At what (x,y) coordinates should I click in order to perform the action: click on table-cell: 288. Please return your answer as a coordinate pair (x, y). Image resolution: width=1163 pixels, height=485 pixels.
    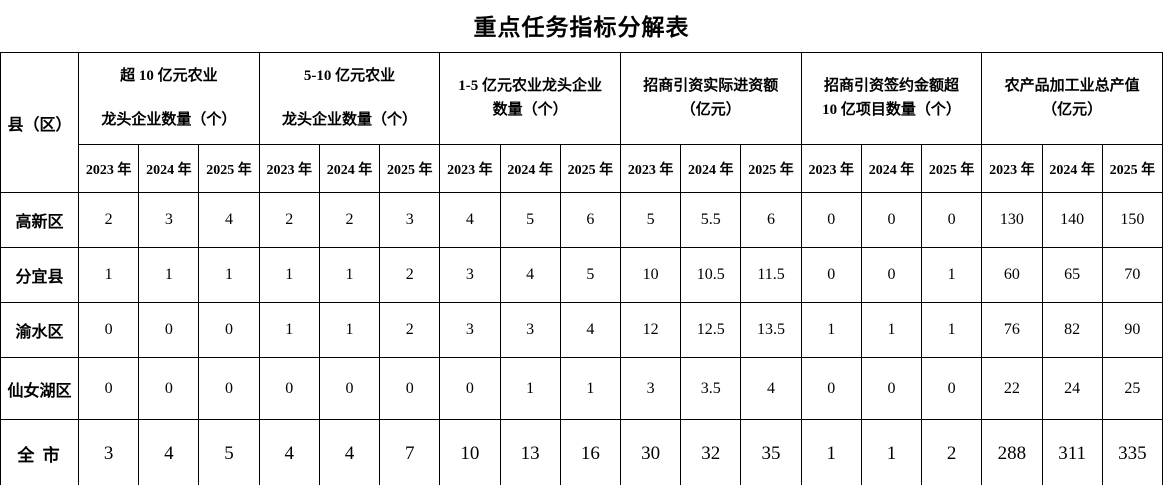
    Looking at the image, I should click on (1012, 452).